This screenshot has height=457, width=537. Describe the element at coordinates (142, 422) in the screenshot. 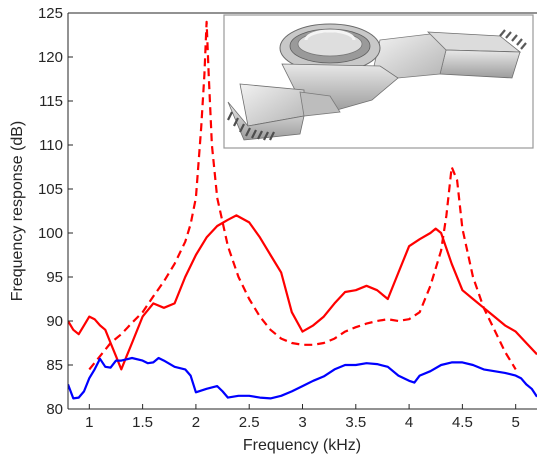

I see `x-tick-label: 1.5` at that location.